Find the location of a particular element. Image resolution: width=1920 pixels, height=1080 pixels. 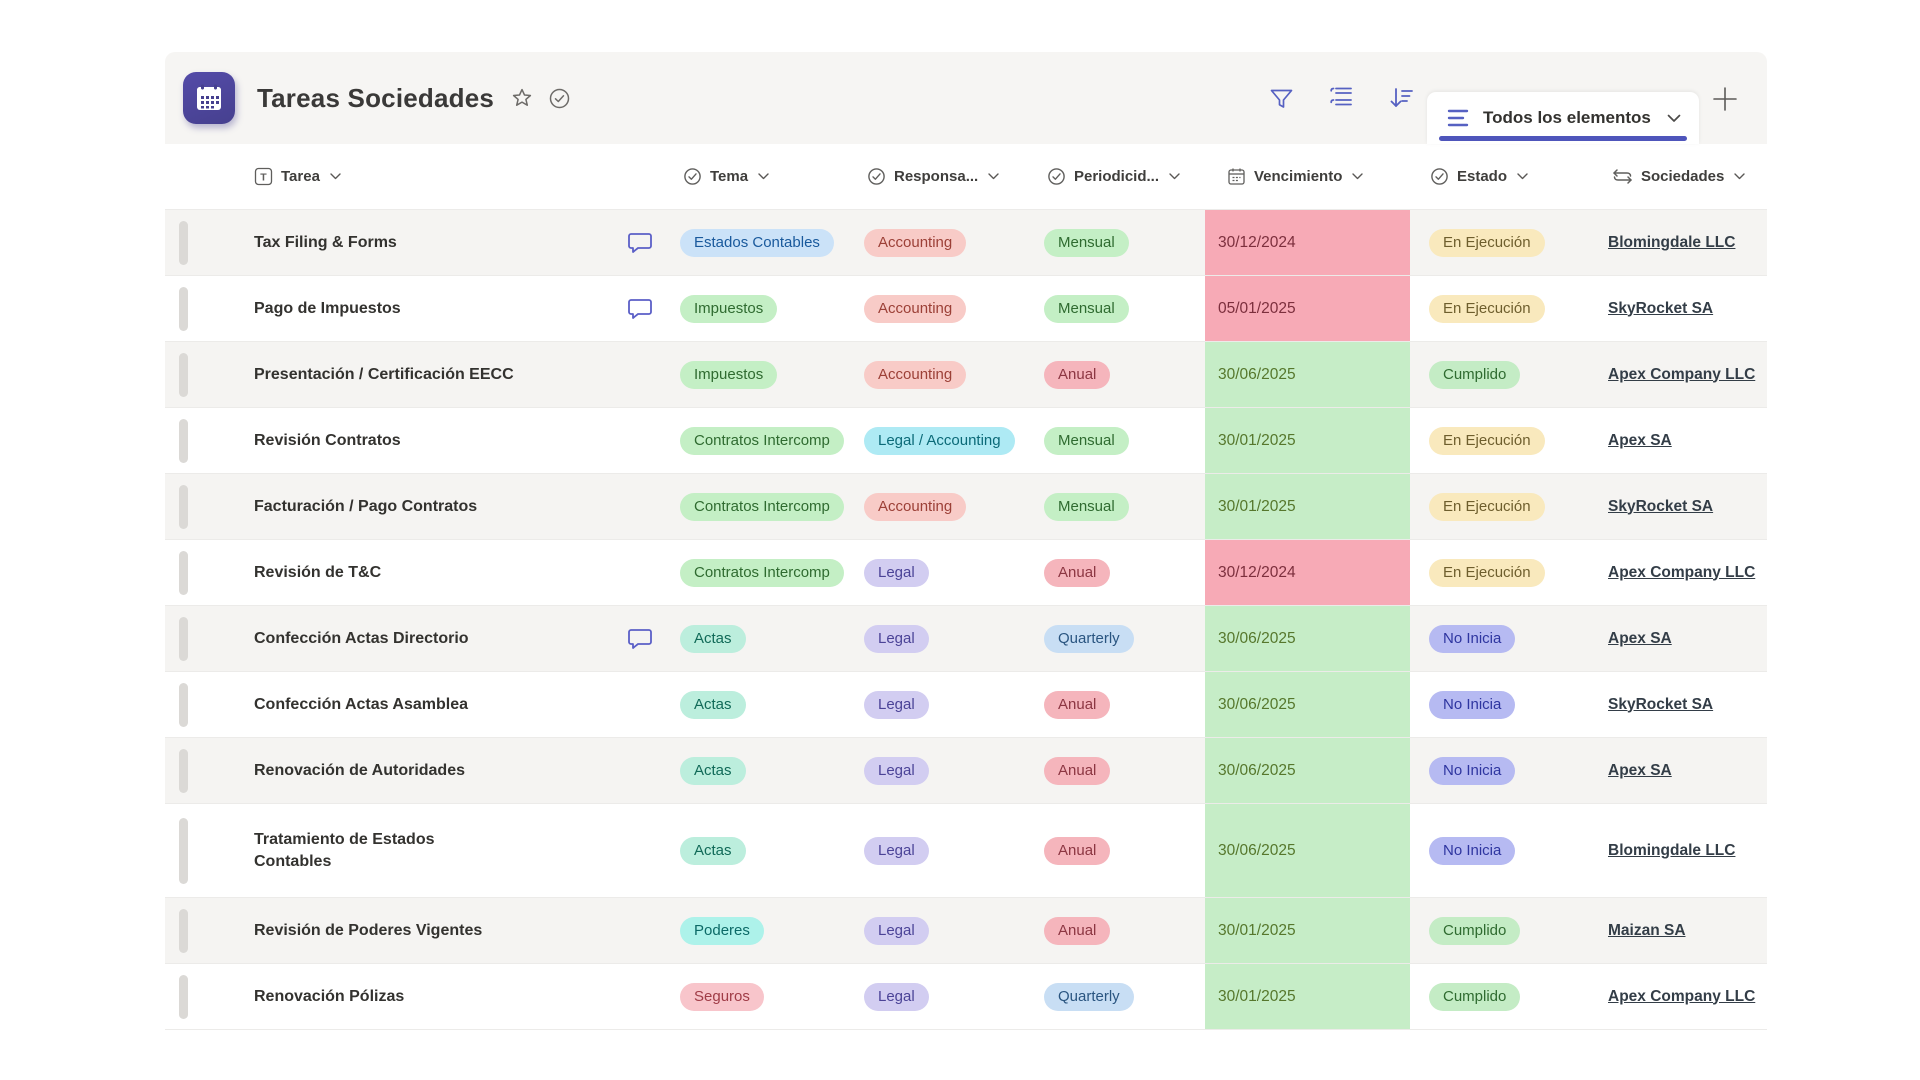

column-header-sociedades: Sociedades is located at coordinates (1683, 176).